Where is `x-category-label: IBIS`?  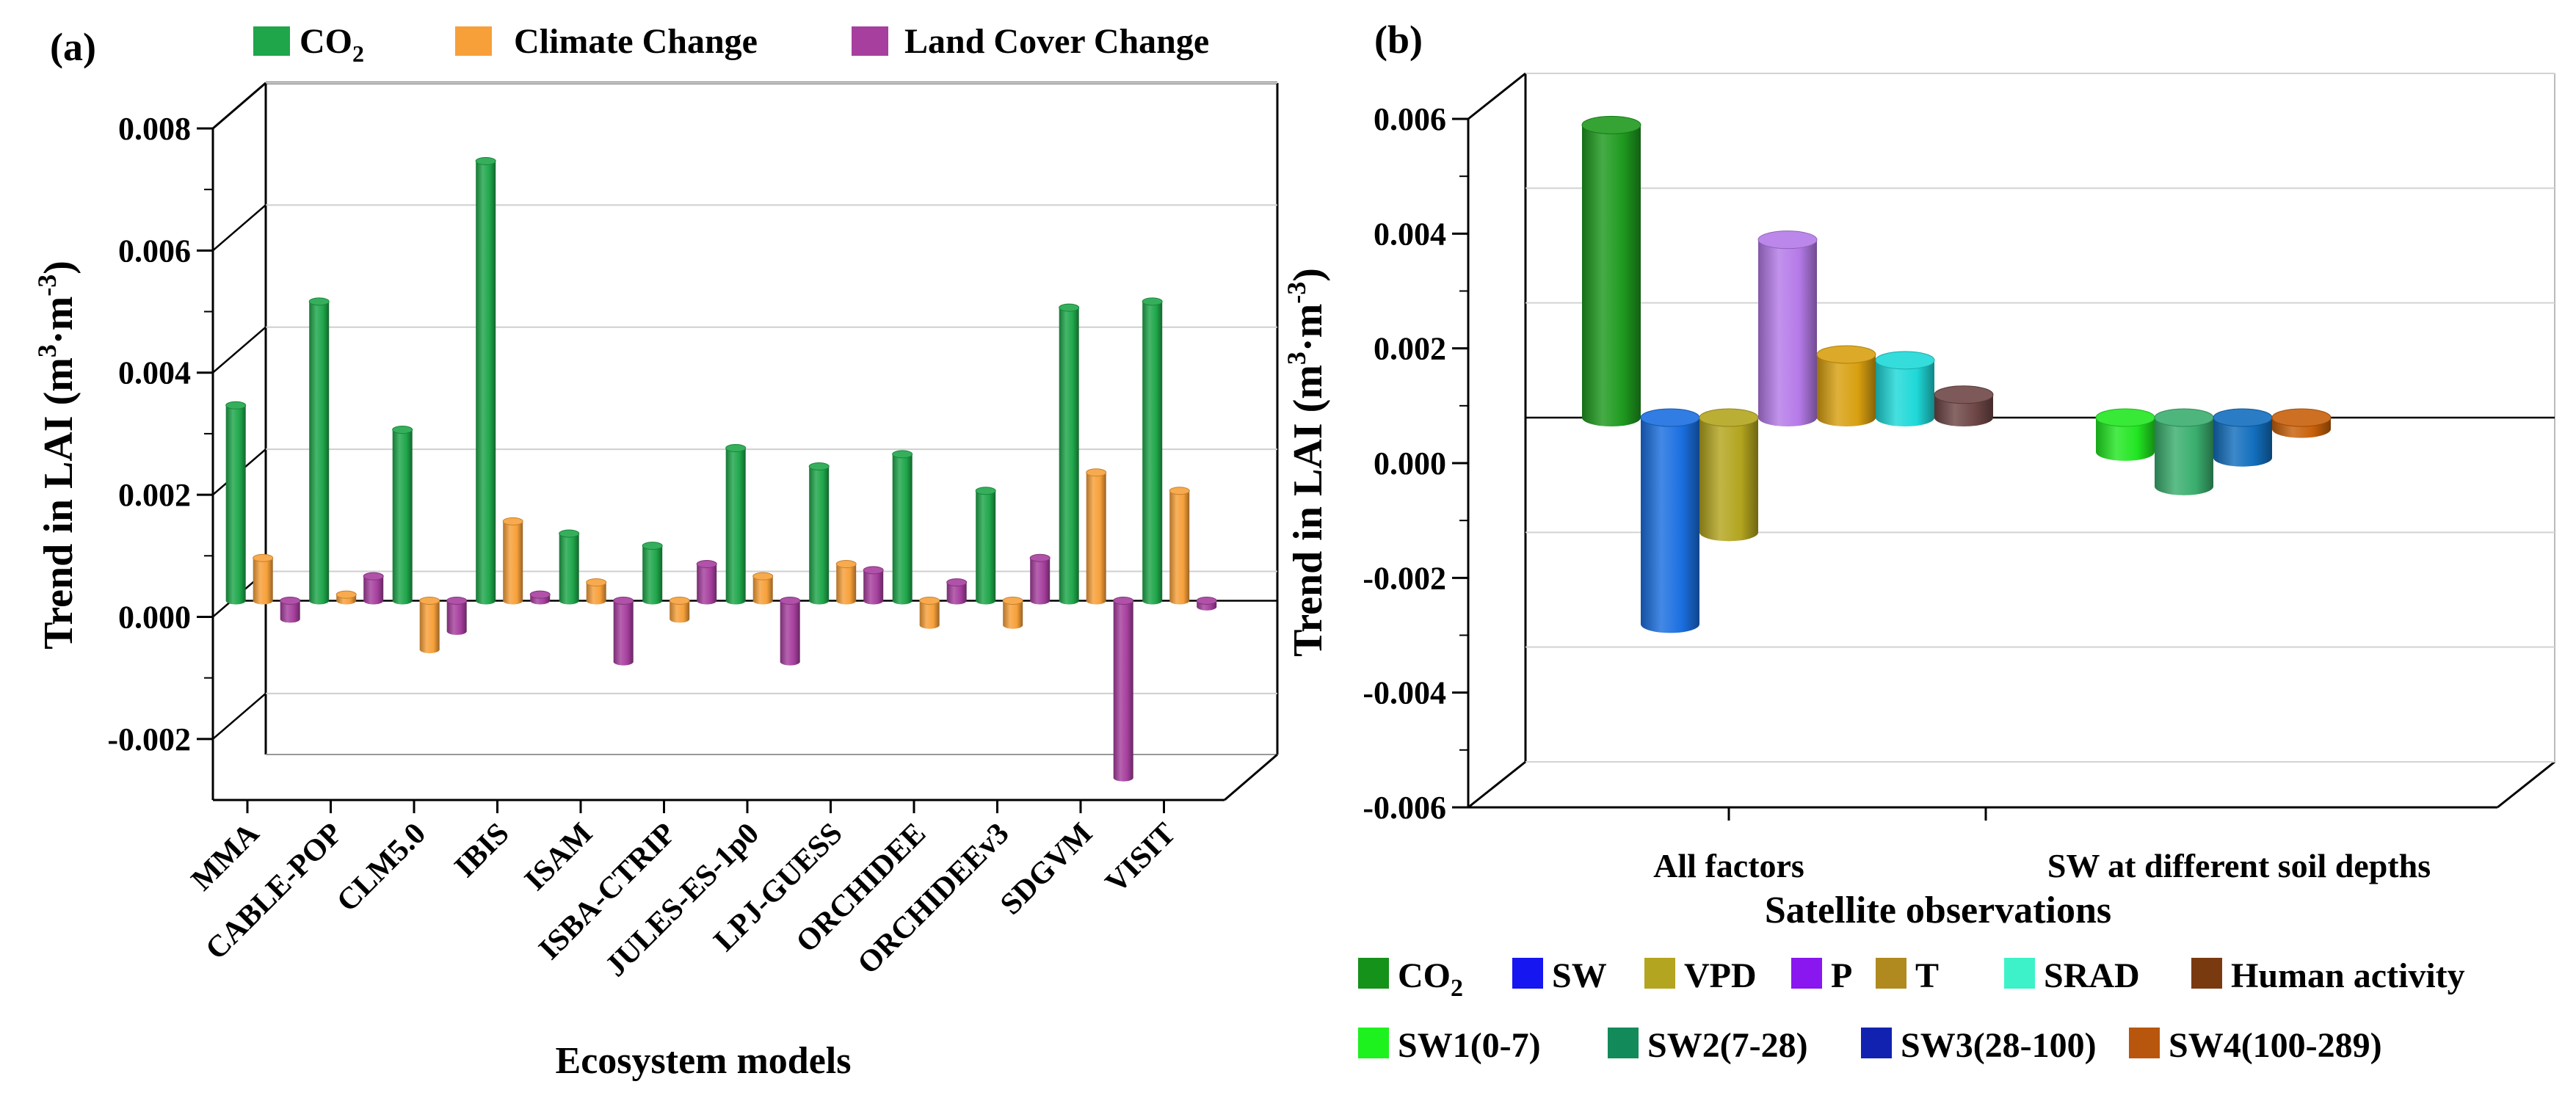
x-category-label: IBIS is located at coordinates (483, 850).